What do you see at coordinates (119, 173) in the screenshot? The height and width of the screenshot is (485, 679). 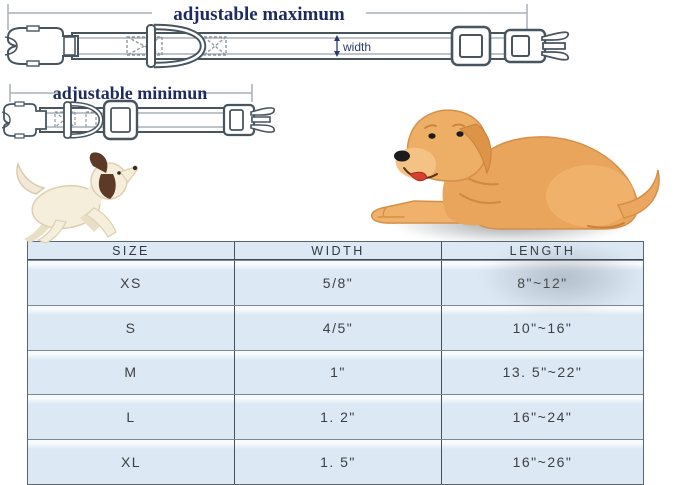 I see `small-dog-eye` at bounding box center [119, 173].